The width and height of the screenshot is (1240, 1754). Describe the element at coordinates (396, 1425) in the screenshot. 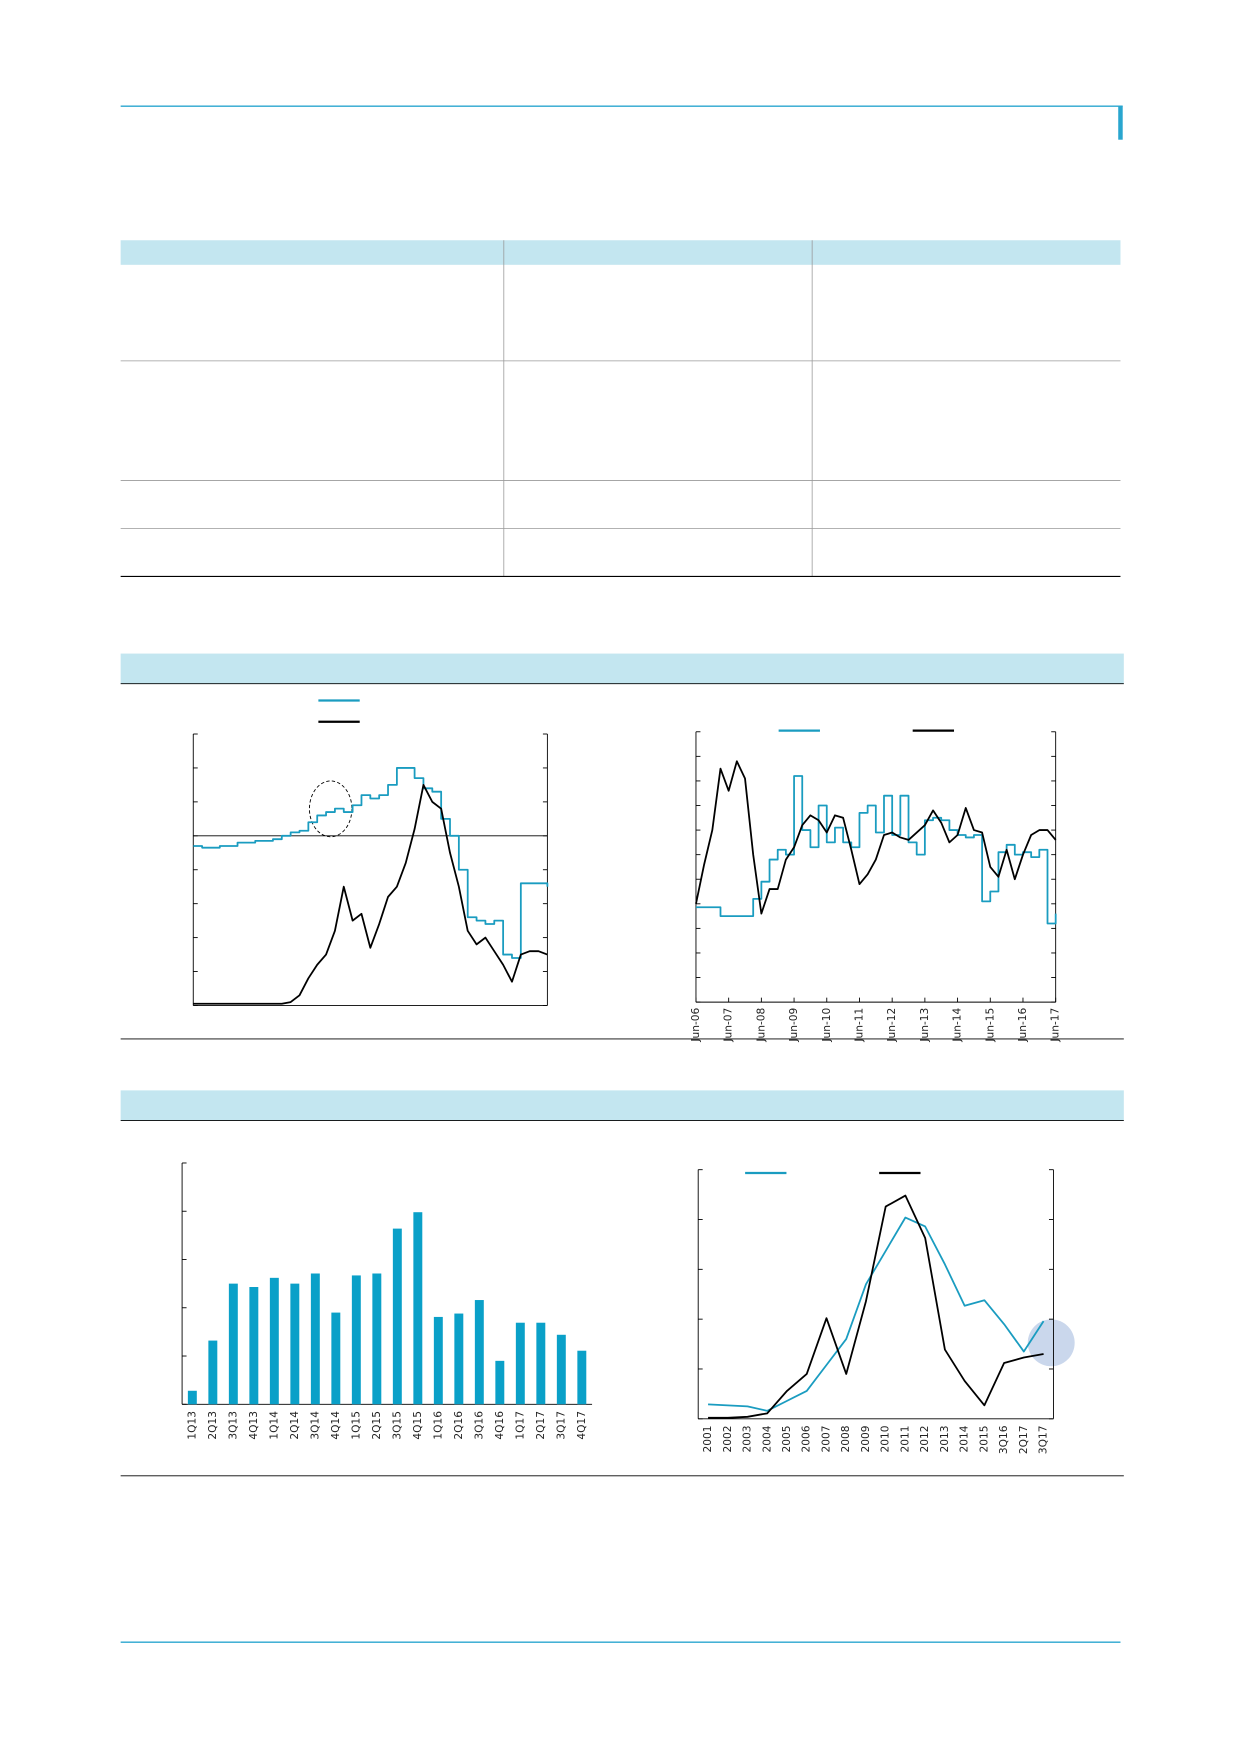

I see `x-tick-label: 3Q15` at that location.